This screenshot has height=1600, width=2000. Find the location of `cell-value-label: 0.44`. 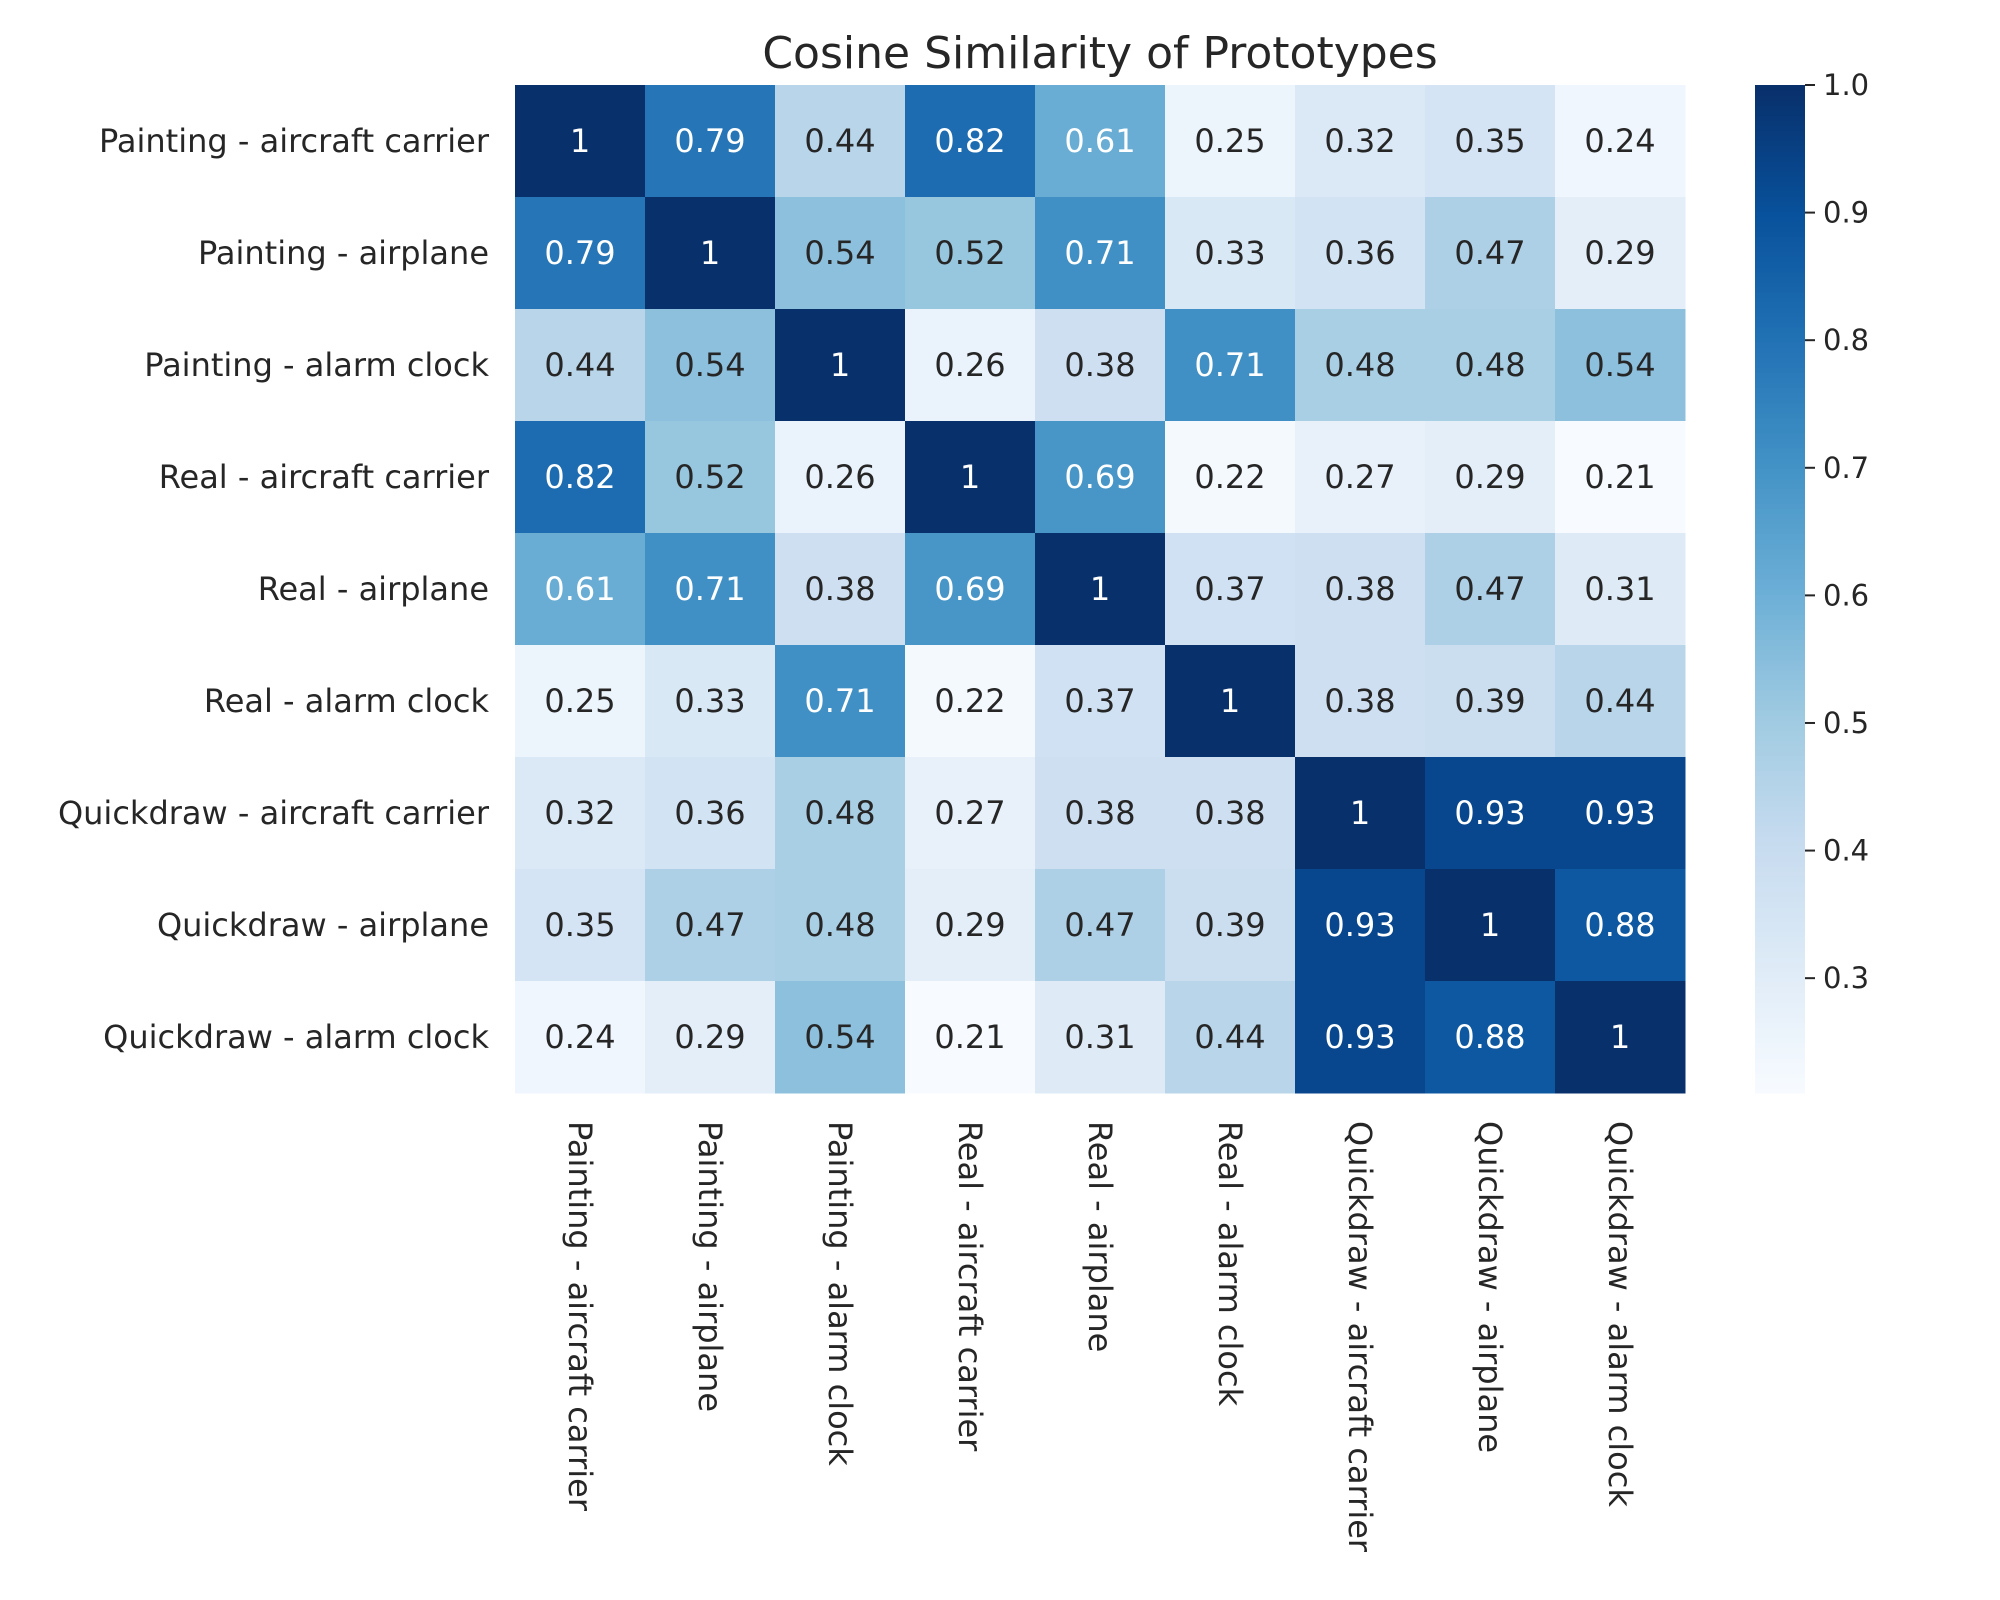

cell-value-label: 0.44 is located at coordinates (1229, 1037).